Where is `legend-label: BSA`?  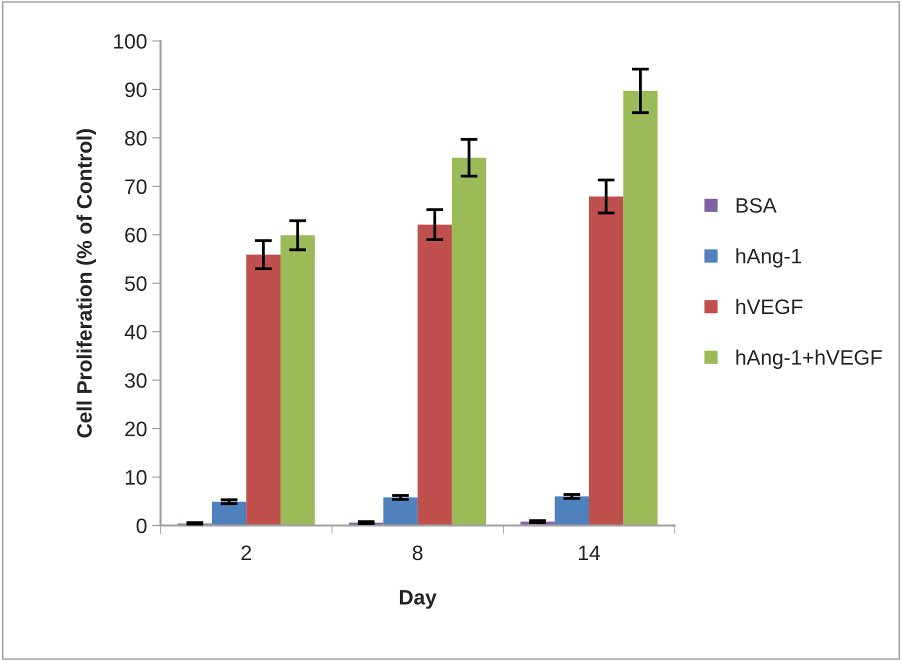 legend-label: BSA is located at coordinates (756, 205).